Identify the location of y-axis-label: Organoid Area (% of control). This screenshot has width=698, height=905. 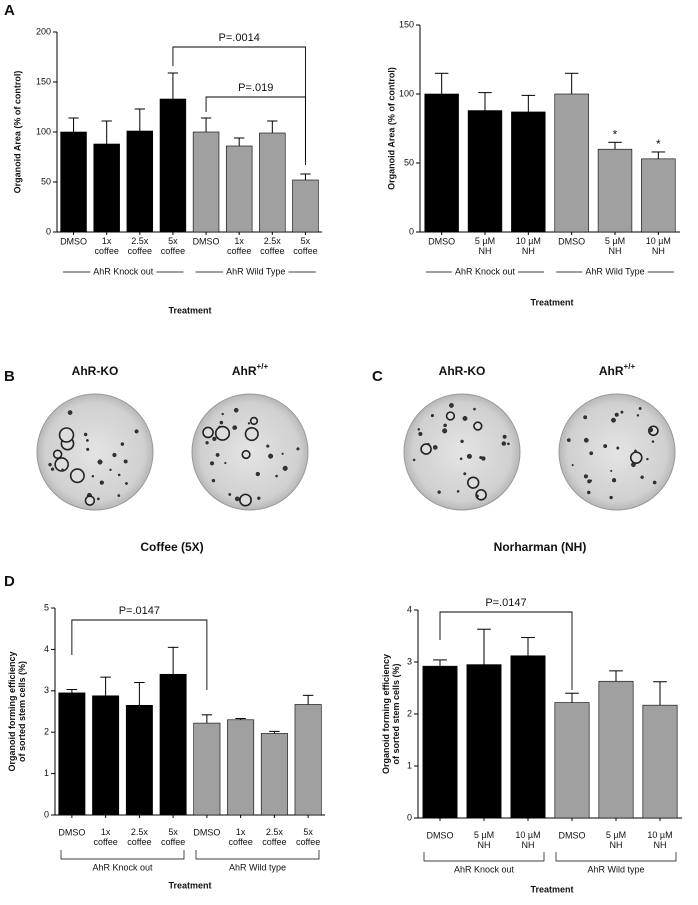
(391, 128).